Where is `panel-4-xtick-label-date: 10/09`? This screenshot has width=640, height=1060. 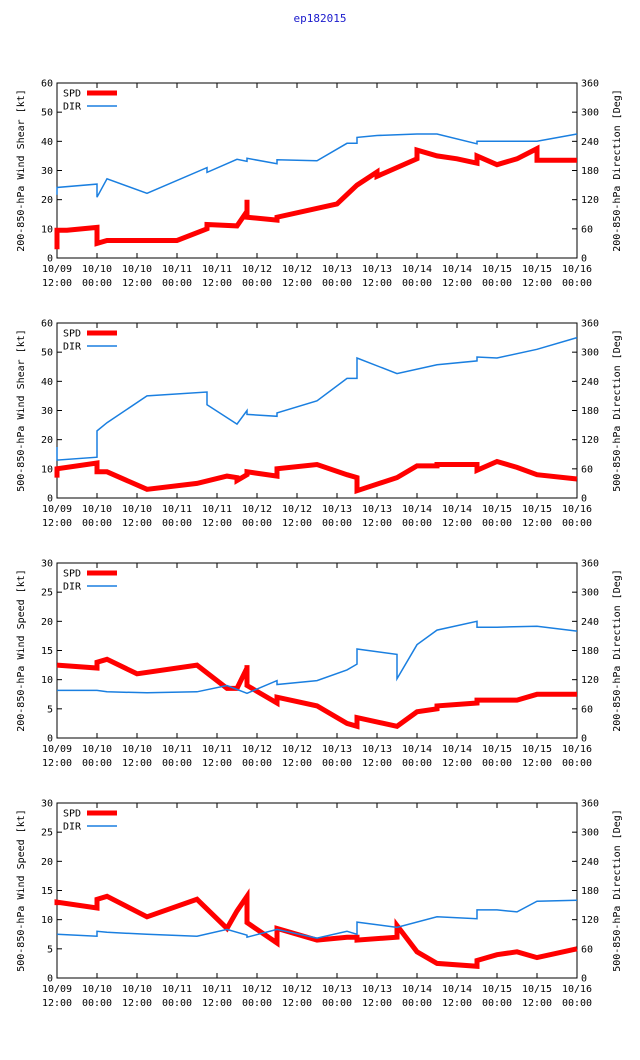
panel-4-xtick-label-date: 10/09 is located at coordinates (57, 989).